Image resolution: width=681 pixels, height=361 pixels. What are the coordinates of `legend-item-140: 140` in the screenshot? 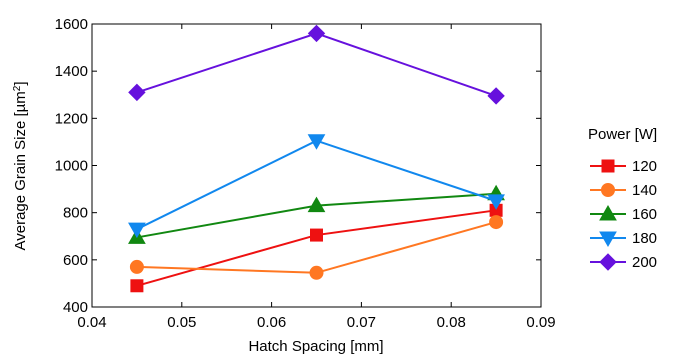 It's located at (623, 190).